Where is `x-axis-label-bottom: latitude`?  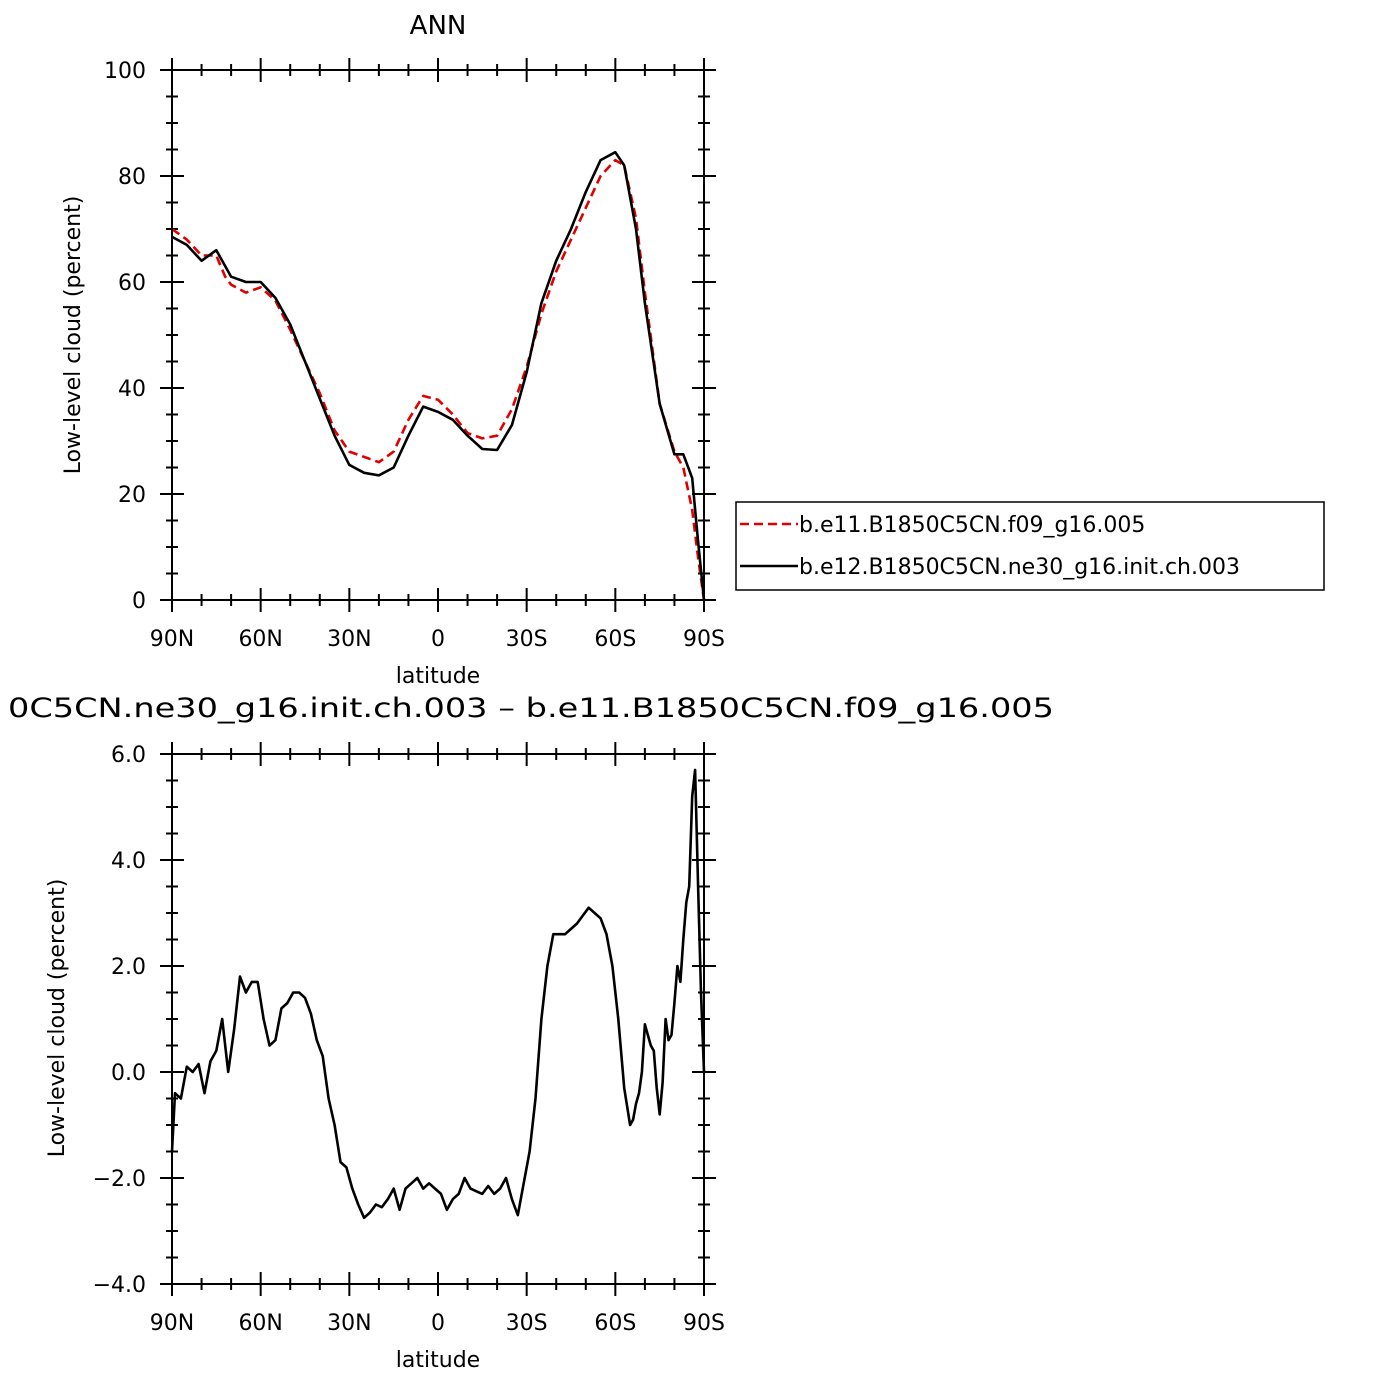
x-axis-label-bottom: latitude is located at coordinates (438, 1360).